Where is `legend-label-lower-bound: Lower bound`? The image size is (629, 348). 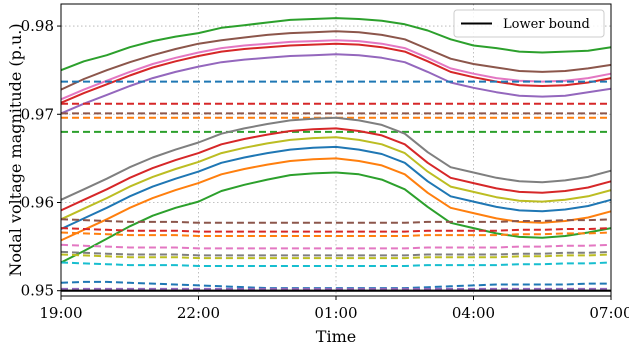
legend-label-lower-bound: Lower bound is located at coordinates (546, 24).